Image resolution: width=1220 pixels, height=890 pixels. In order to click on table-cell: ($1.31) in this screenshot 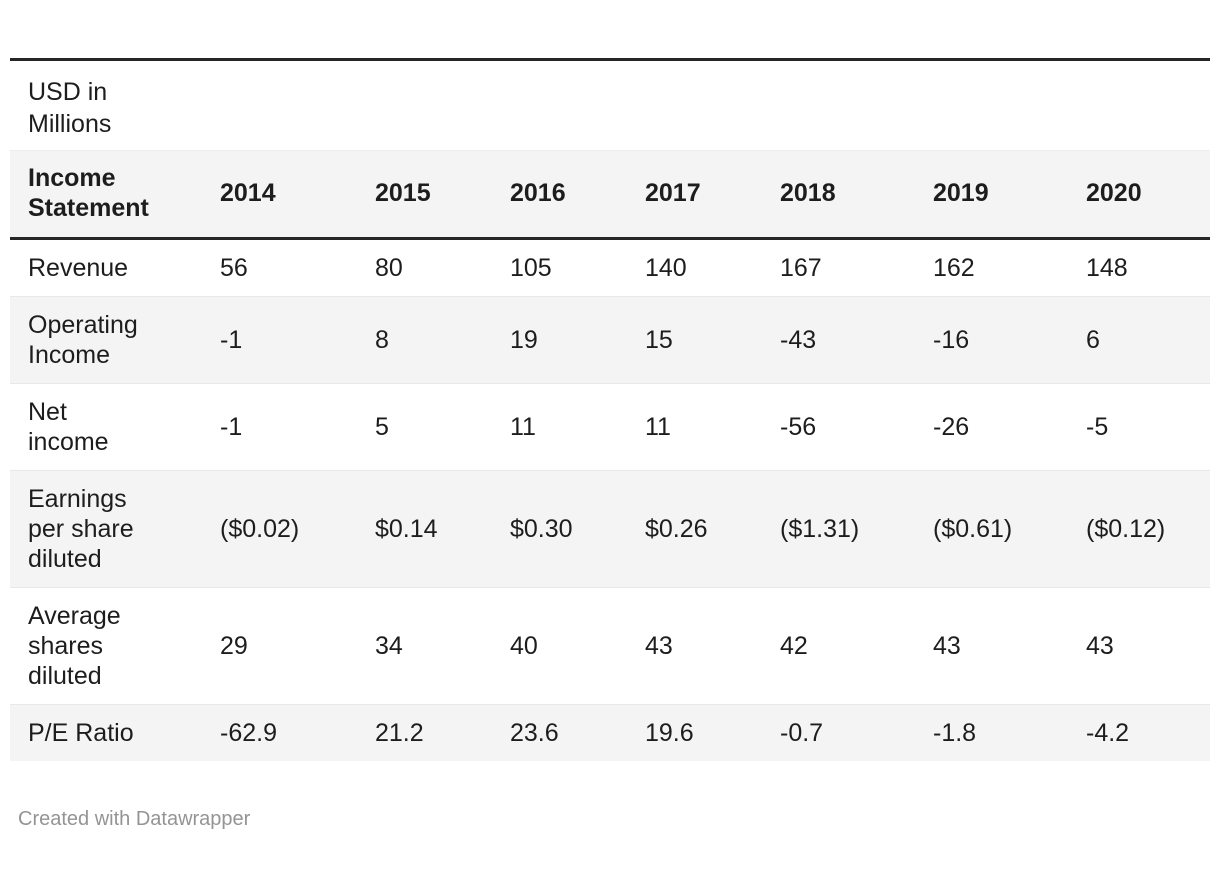, I will do `click(846, 529)`.